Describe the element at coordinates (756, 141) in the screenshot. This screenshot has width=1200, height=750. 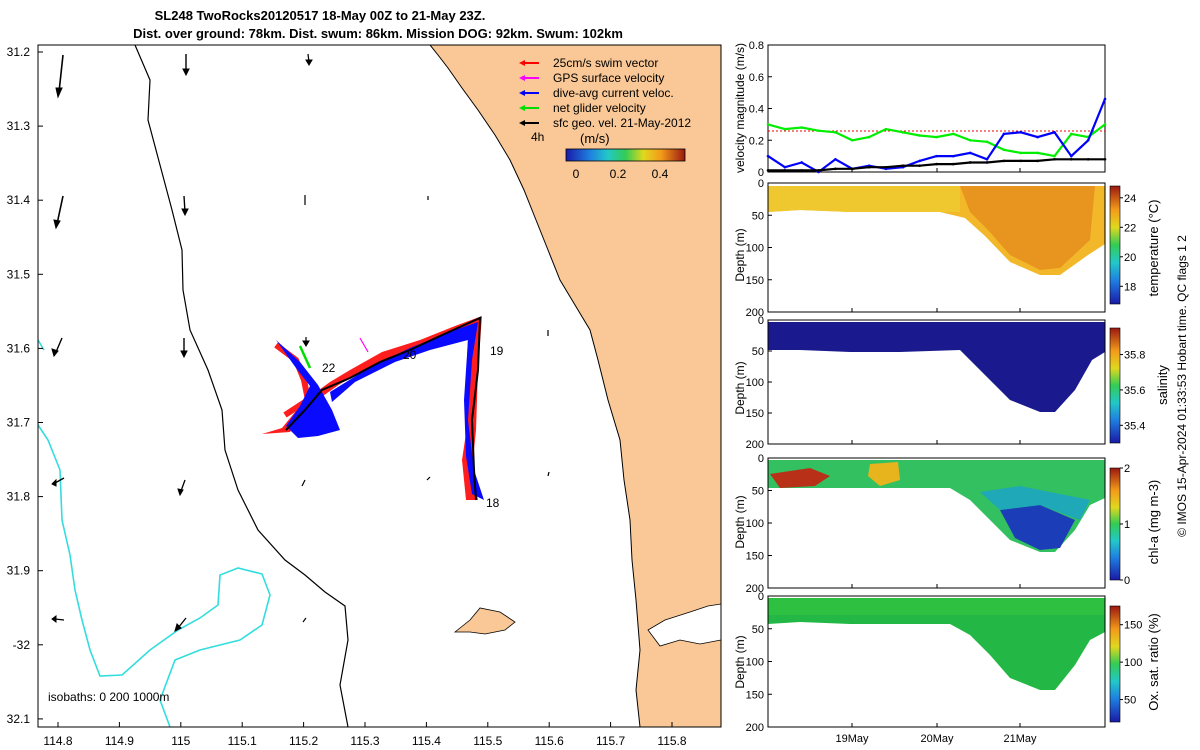
I see `velocity-y-tick-label: 0.2` at that location.